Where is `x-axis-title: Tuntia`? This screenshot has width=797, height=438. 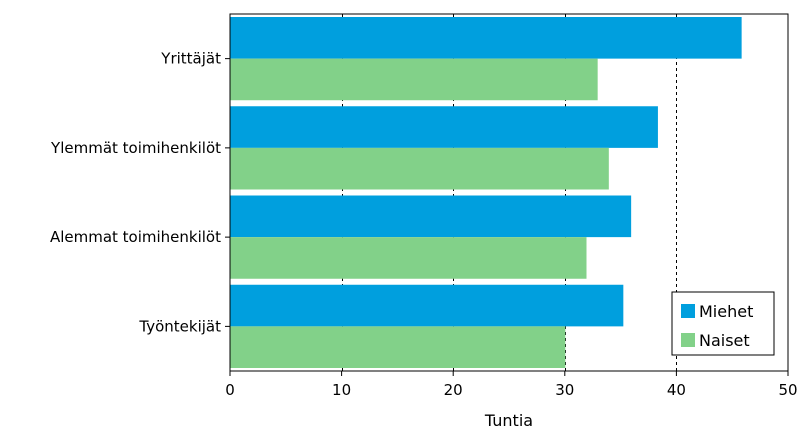 x-axis-title: Tuntia is located at coordinates (508, 420).